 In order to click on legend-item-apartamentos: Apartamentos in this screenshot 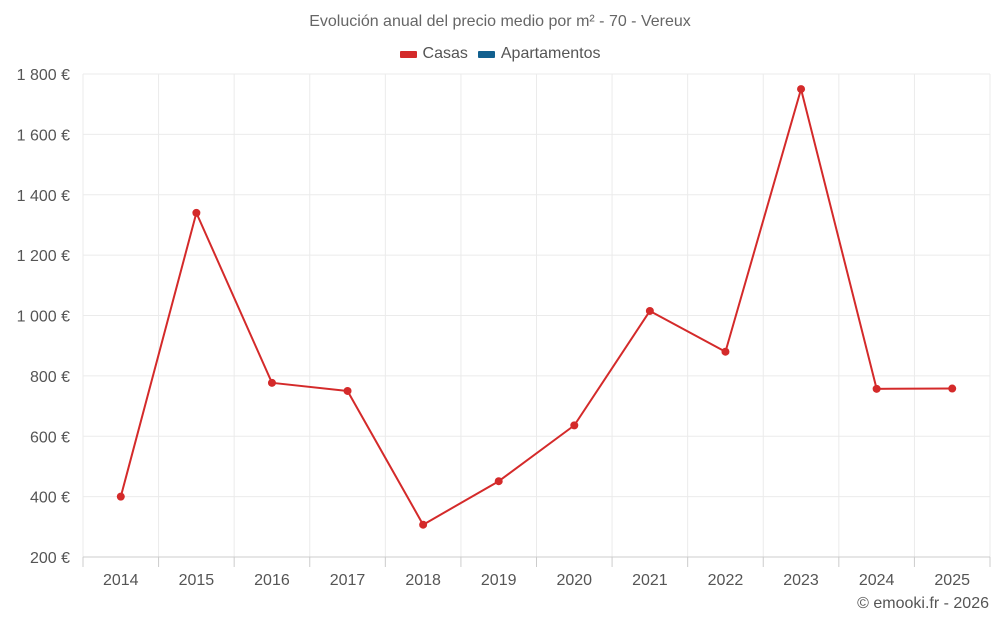, I will do `click(539, 54)`.